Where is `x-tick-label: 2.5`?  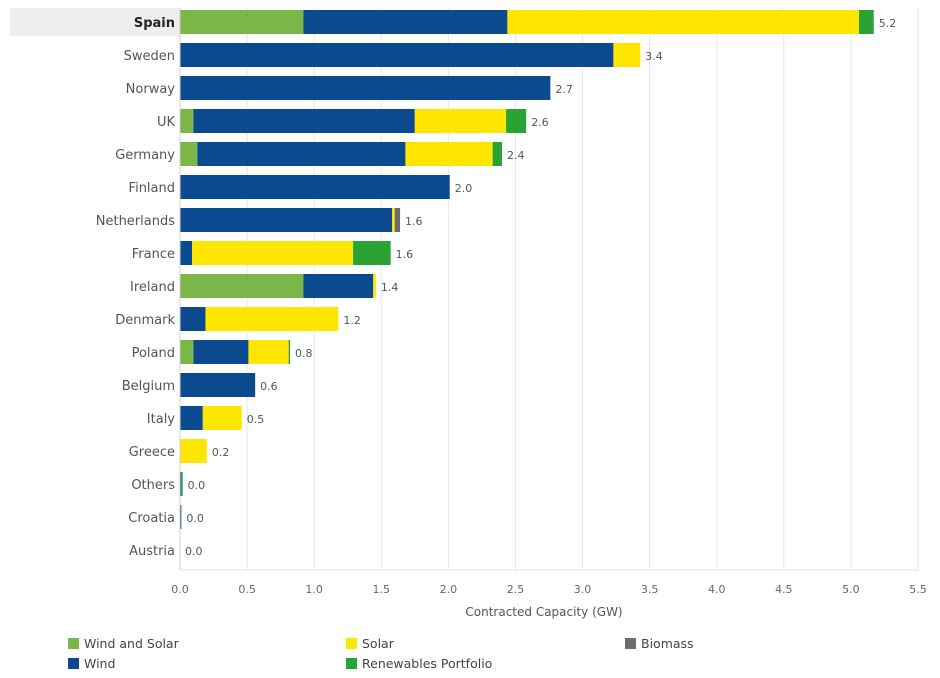 x-tick-label: 2.5 is located at coordinates (516, 589).